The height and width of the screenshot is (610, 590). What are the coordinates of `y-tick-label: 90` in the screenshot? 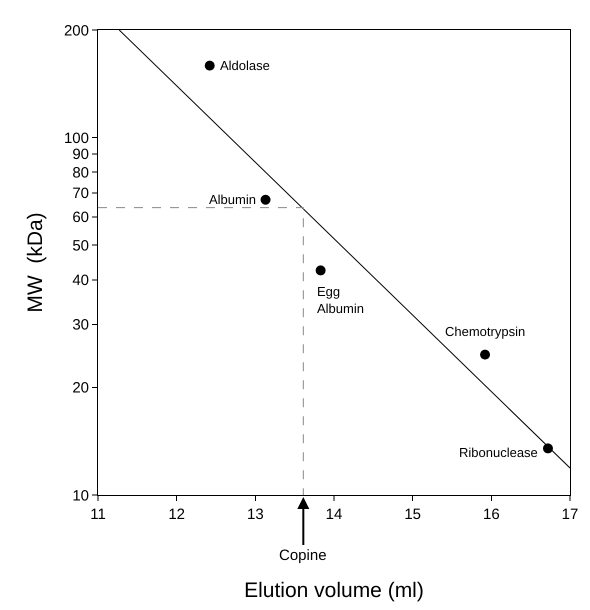 It's located at (80, 155).